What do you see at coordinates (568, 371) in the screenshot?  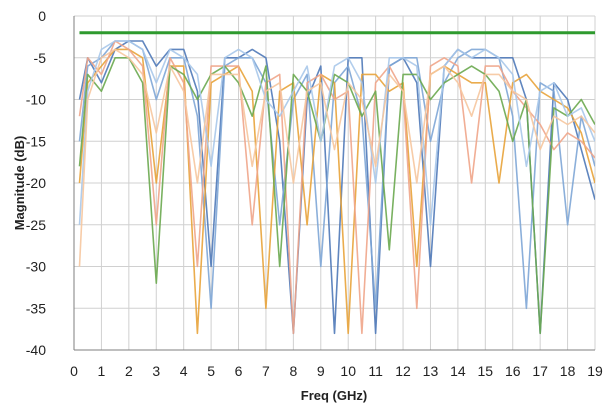 I see `x-tick-label: 18` at bounding box center [568, 371].